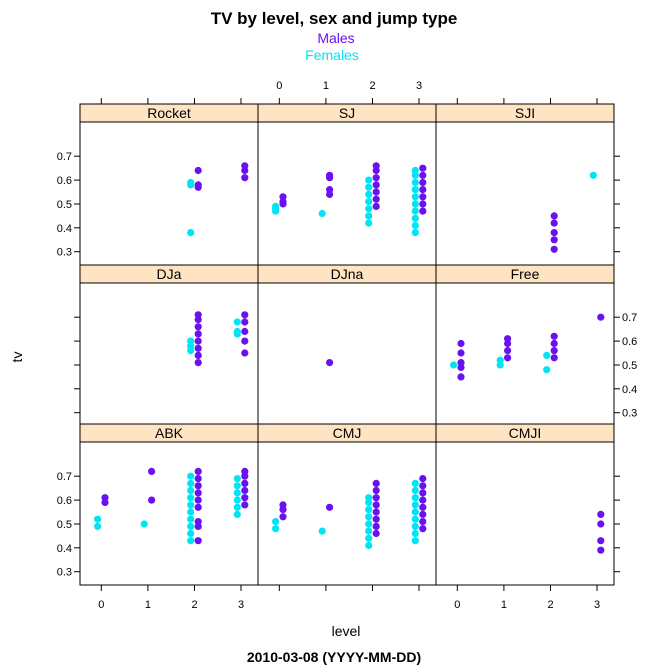 This screenshot has width=670, height=670. What do you see at coordinates (334, 18) in the screenshot?
I see `chart-title: TV by level, sex and jump type` at bounding box center [334, 18].